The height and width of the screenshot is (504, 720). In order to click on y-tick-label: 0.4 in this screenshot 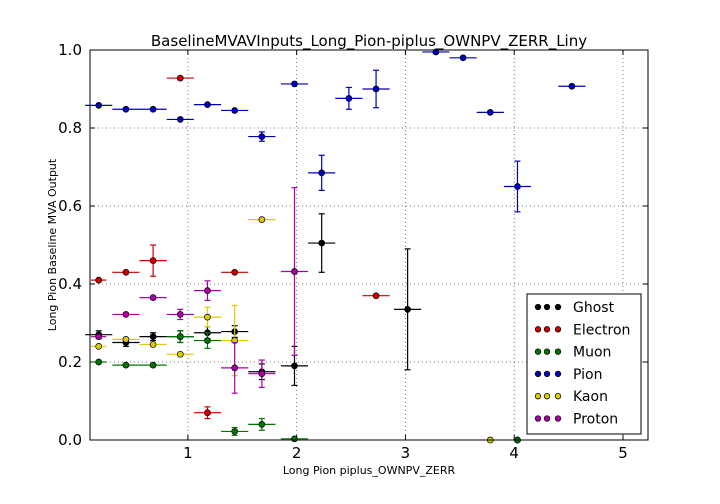, I will do `click(70, 284)`.